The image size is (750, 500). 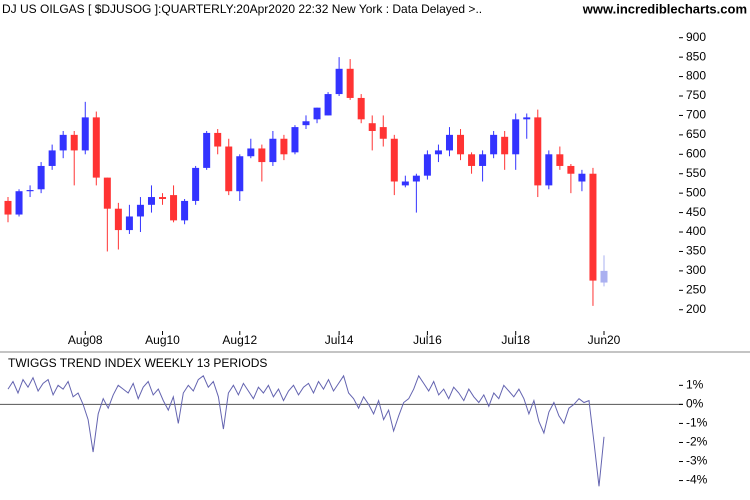 I want to click on source: www.incrediblecharts.com, so click(x=664, y=8).